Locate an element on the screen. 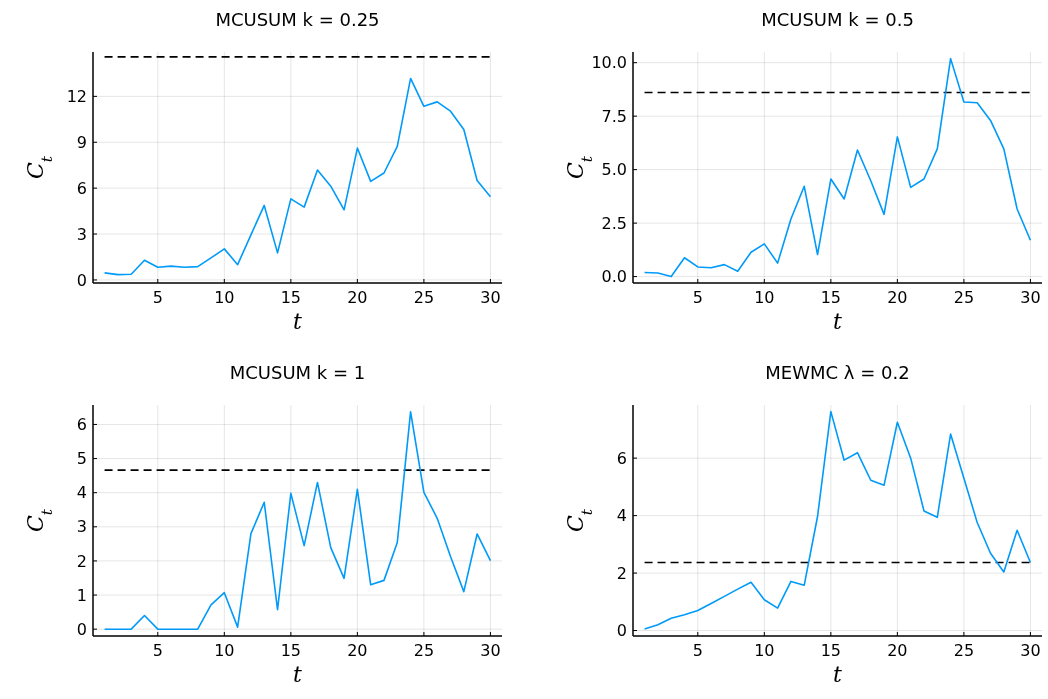  y-tick-label: 5 is located at coordinates (81, 459).